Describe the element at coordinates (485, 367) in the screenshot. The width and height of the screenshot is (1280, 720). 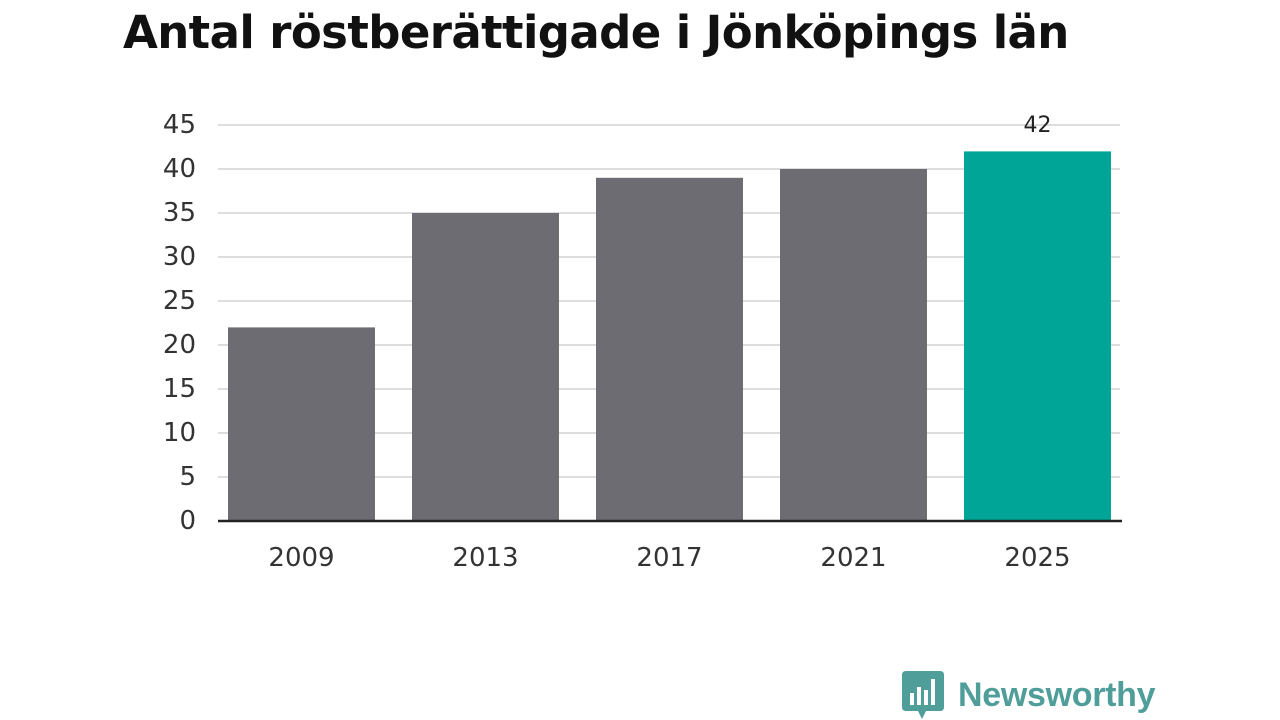
I see `bar-2013` at that location.